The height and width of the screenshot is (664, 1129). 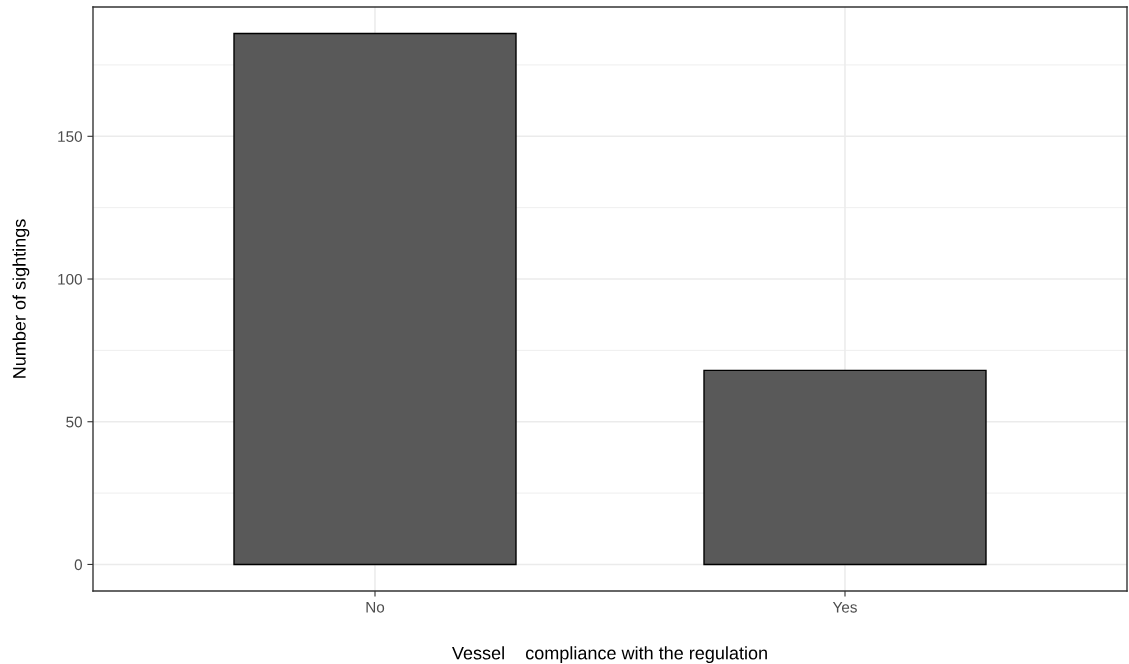 What do you see at coordinates (78, 565) in the screenshot?
I see `y-tick-label: 0` at bounding box center [78, 565].